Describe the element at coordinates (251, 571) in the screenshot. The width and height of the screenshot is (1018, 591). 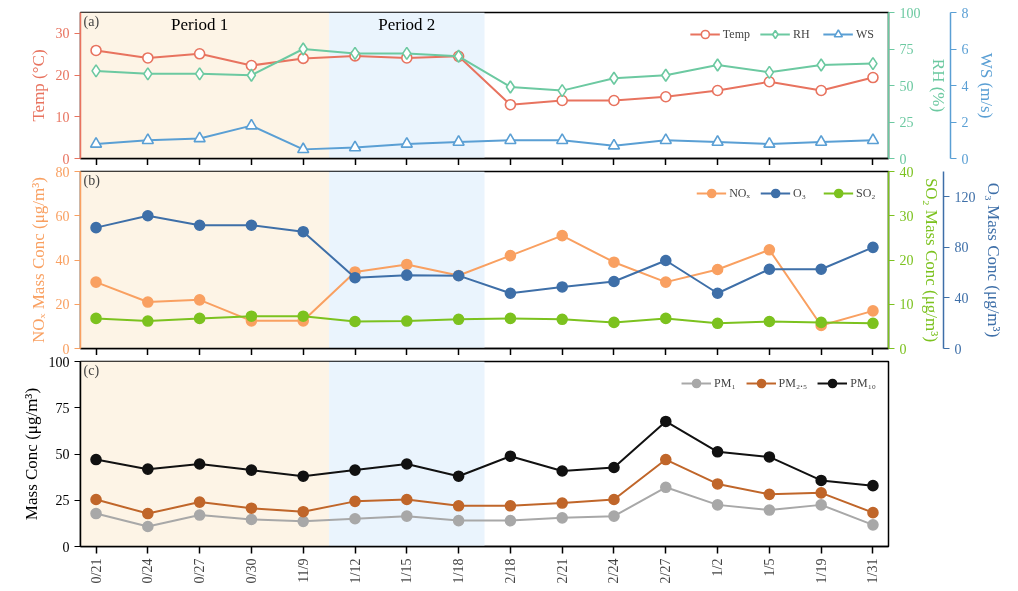
I see `x-tick-label: 0/30` at that location.